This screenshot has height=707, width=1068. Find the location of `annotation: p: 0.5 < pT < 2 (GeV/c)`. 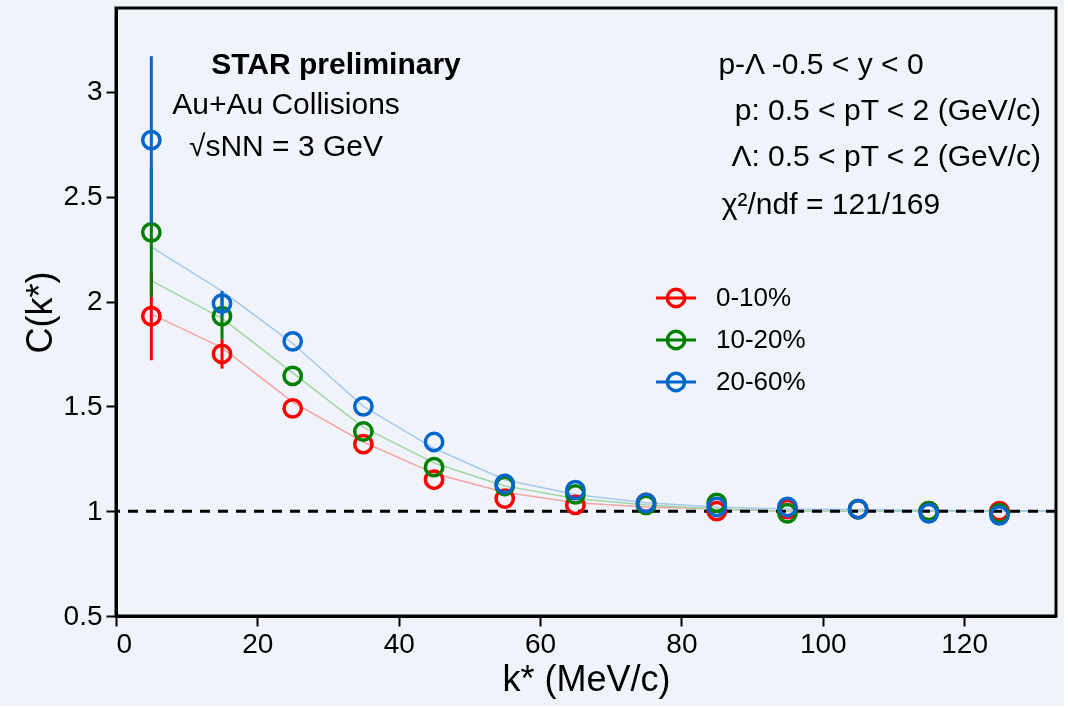

annotation: p: 0.5 < pT < 2 (GeV/c) is located at coordinates (887, 109).